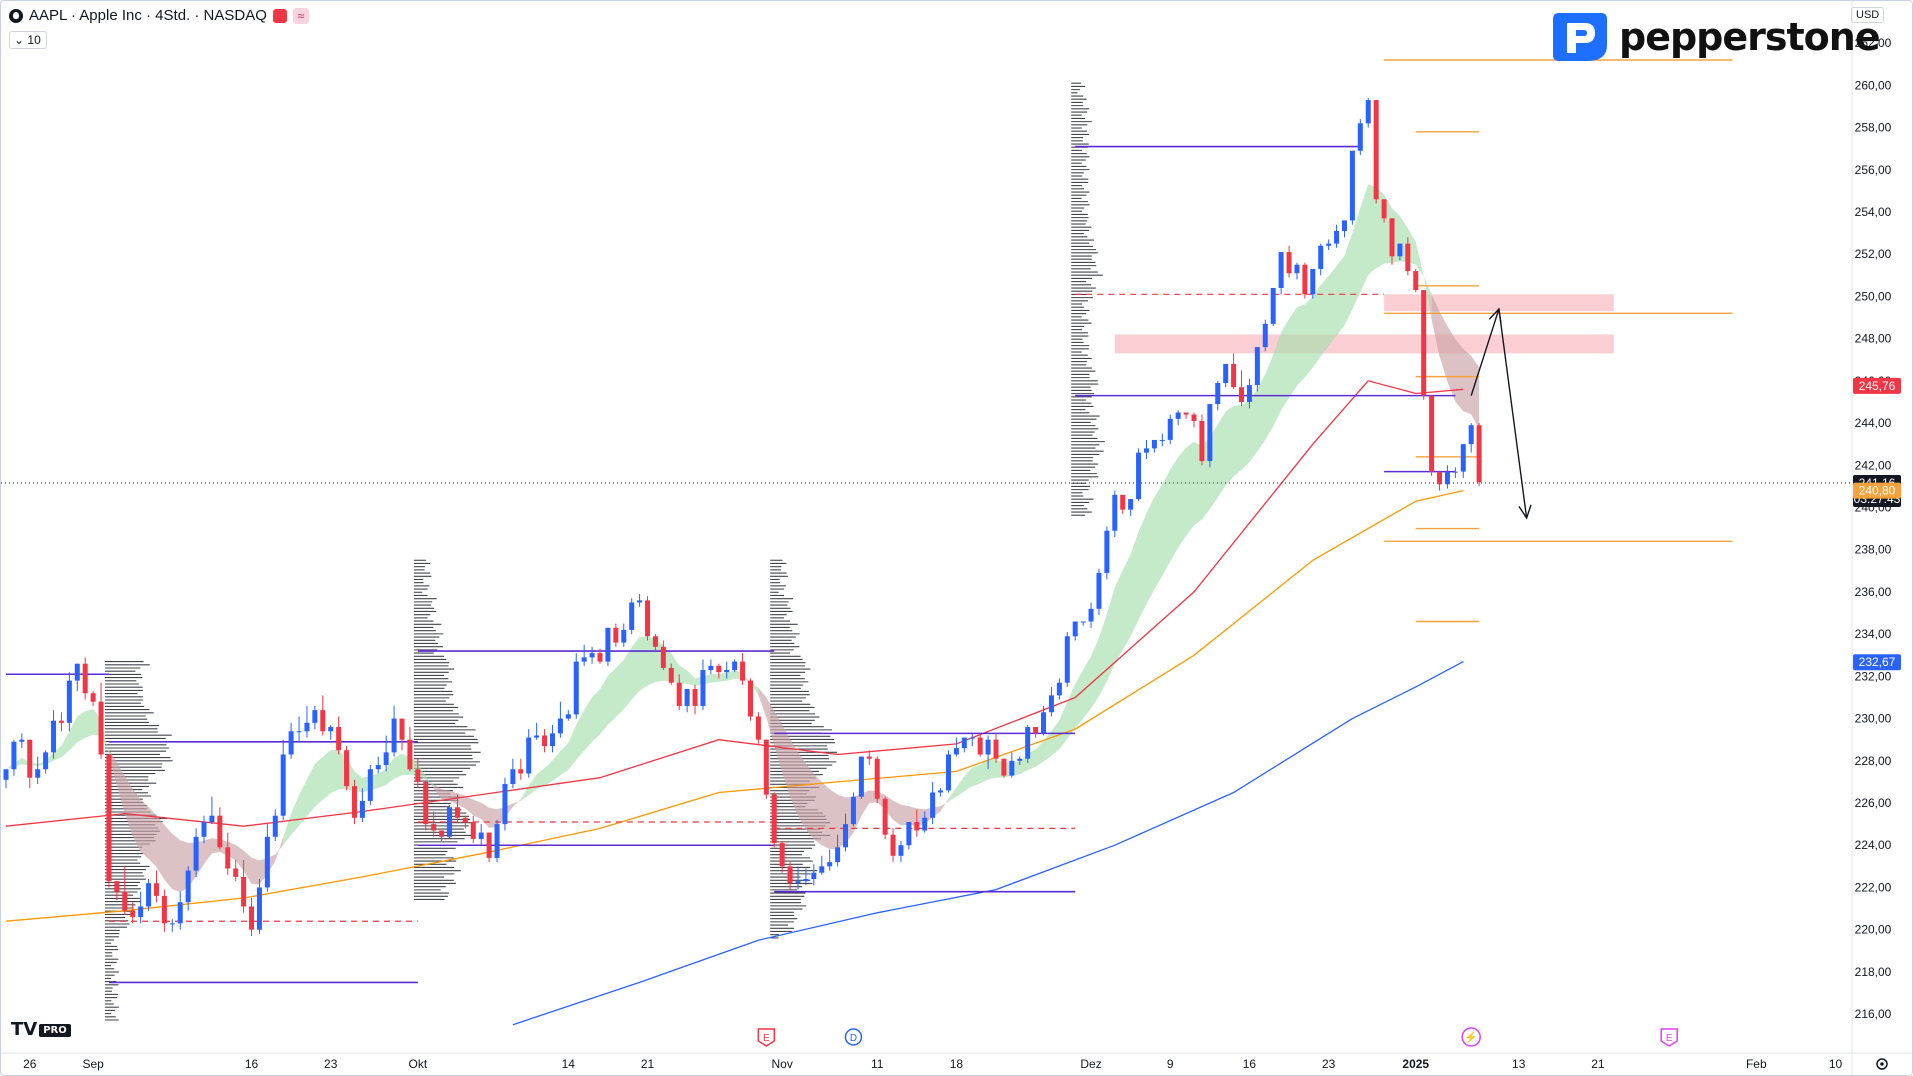 This screenshot has width=1913, height=1076. Describe the element at coordinates (1217, 1037) in the screenshot. I see `event-markers: E D E ⚡` at that location.